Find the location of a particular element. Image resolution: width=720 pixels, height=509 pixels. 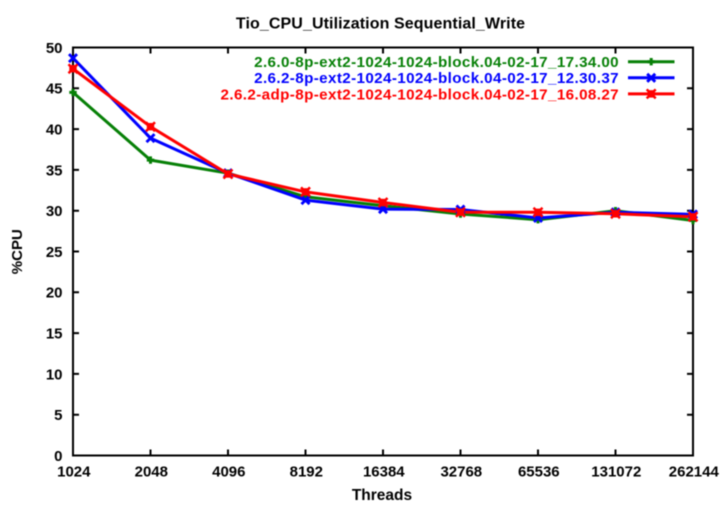

svg-text: 131072 is located at coordinates (616, 471).